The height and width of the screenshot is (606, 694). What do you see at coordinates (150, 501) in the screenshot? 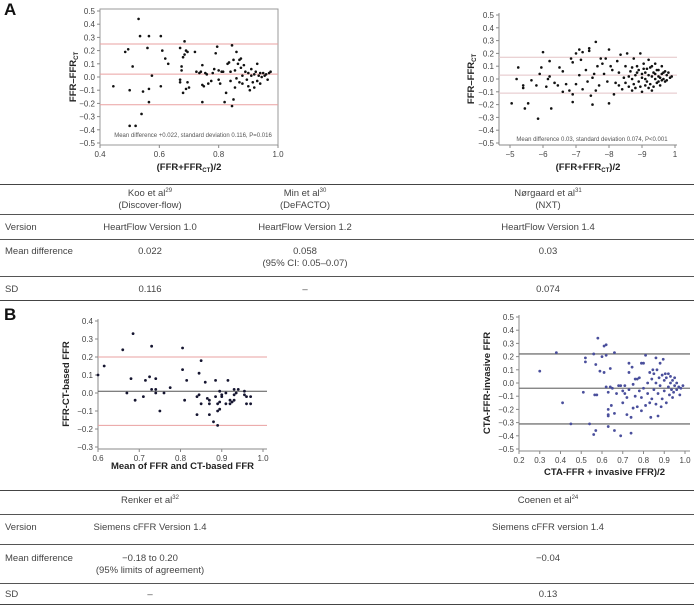
I see `column-header-renker: Renker et al32` at bounding box center [150, 501].